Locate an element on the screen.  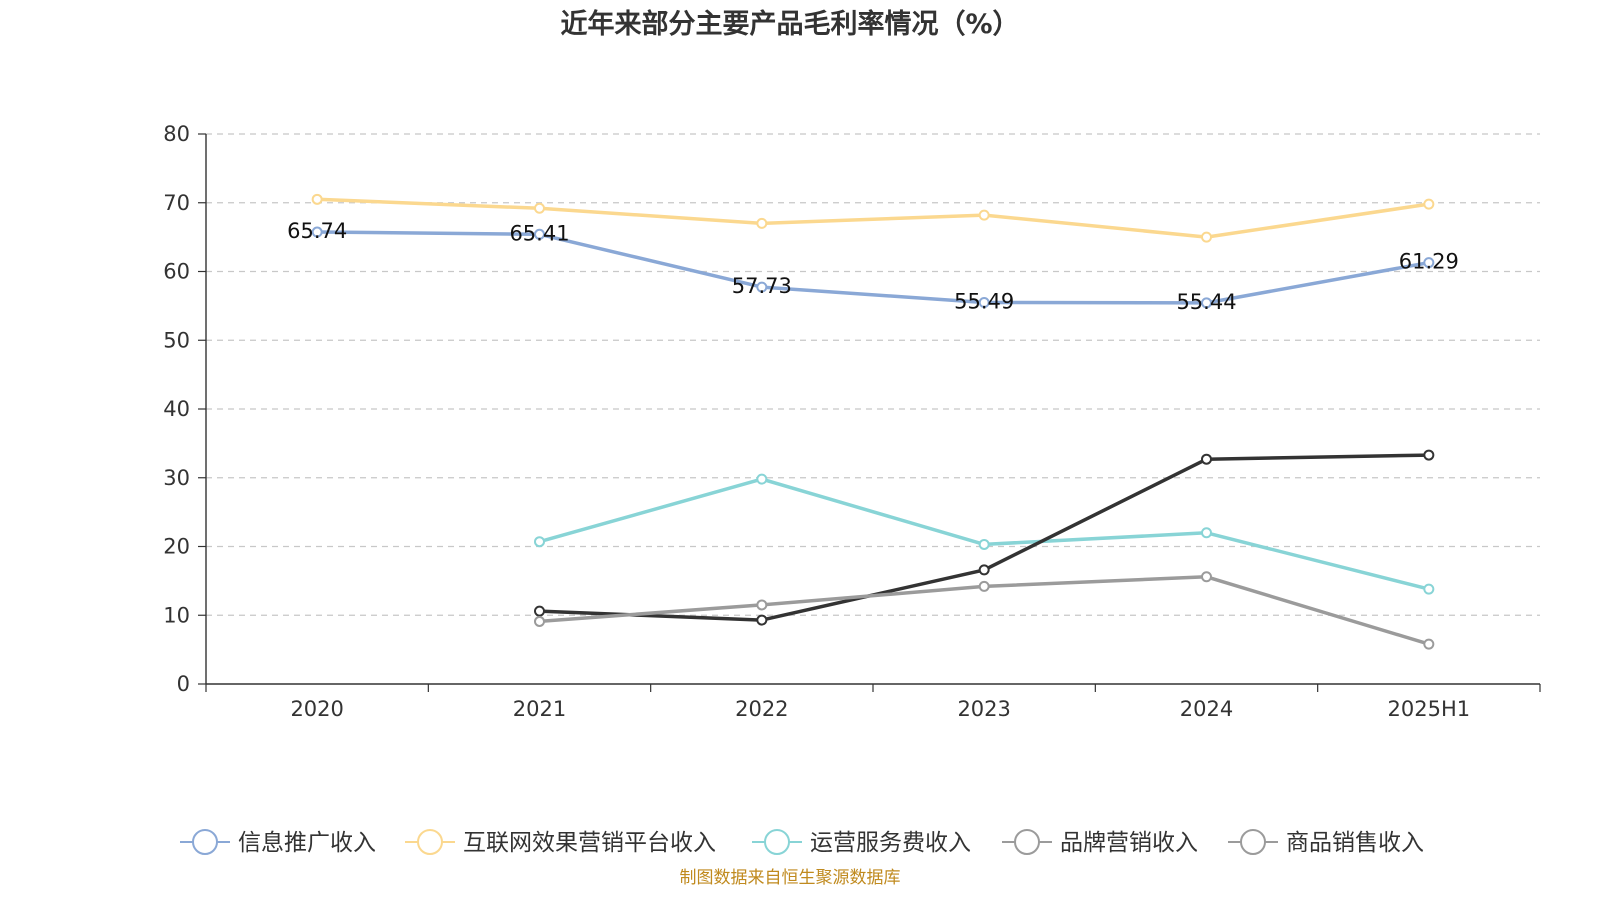
x-tick-label-2025H1: 2025H1 is located at coordinates (1429, 709).